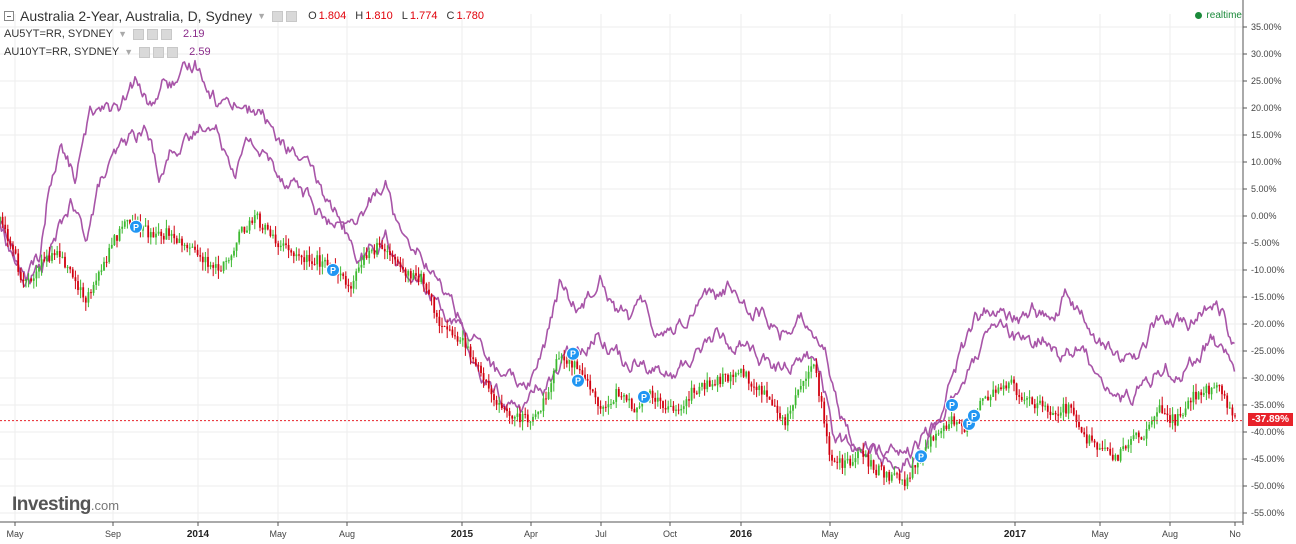 This screenshot has height=544, width=1296. What do you see at coordinates (359, 16) in the screenshot?
I see `ohlc-high-label: H` at bounding box center [359, 16].